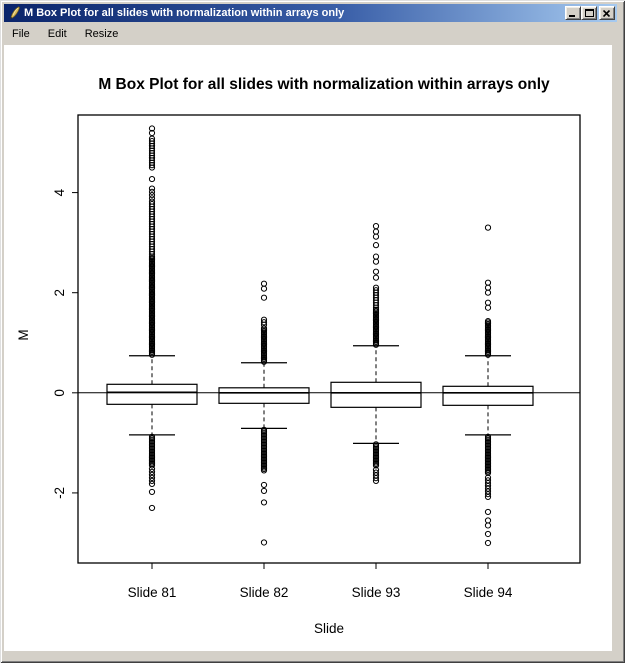 The width and height of the screenshot is (625, 663). Describe the element at coordinates (59, 393) in the screenshot. I see `y-tick-label: 0` at that location.